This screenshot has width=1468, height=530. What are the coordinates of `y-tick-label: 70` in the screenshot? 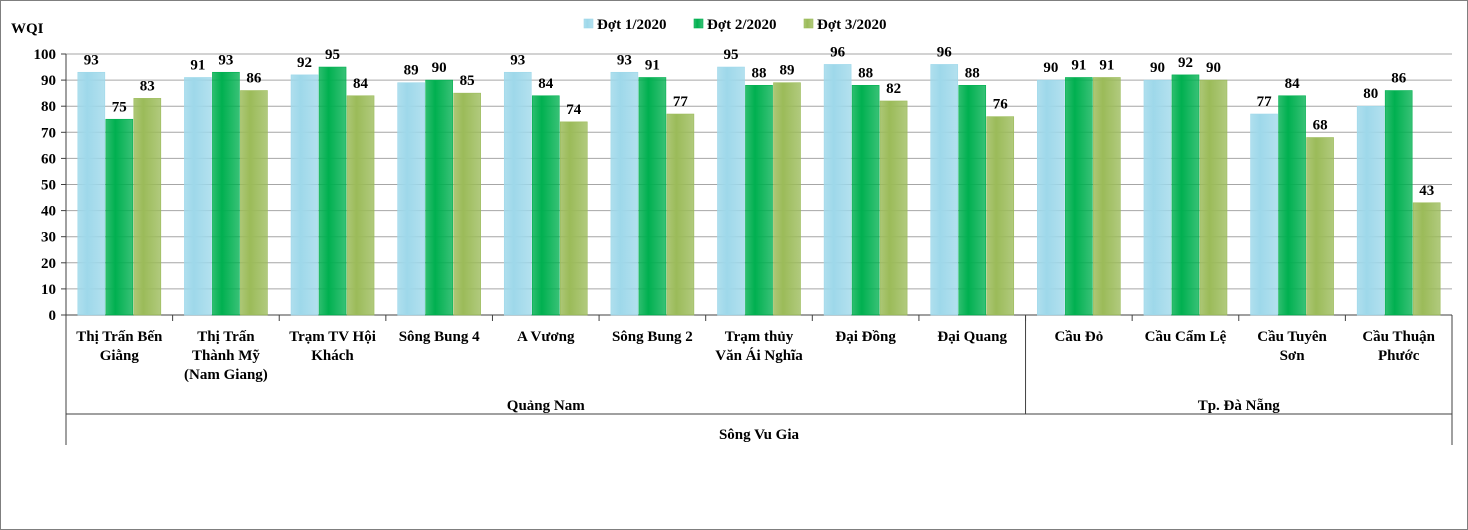 It's located at (48, 133).